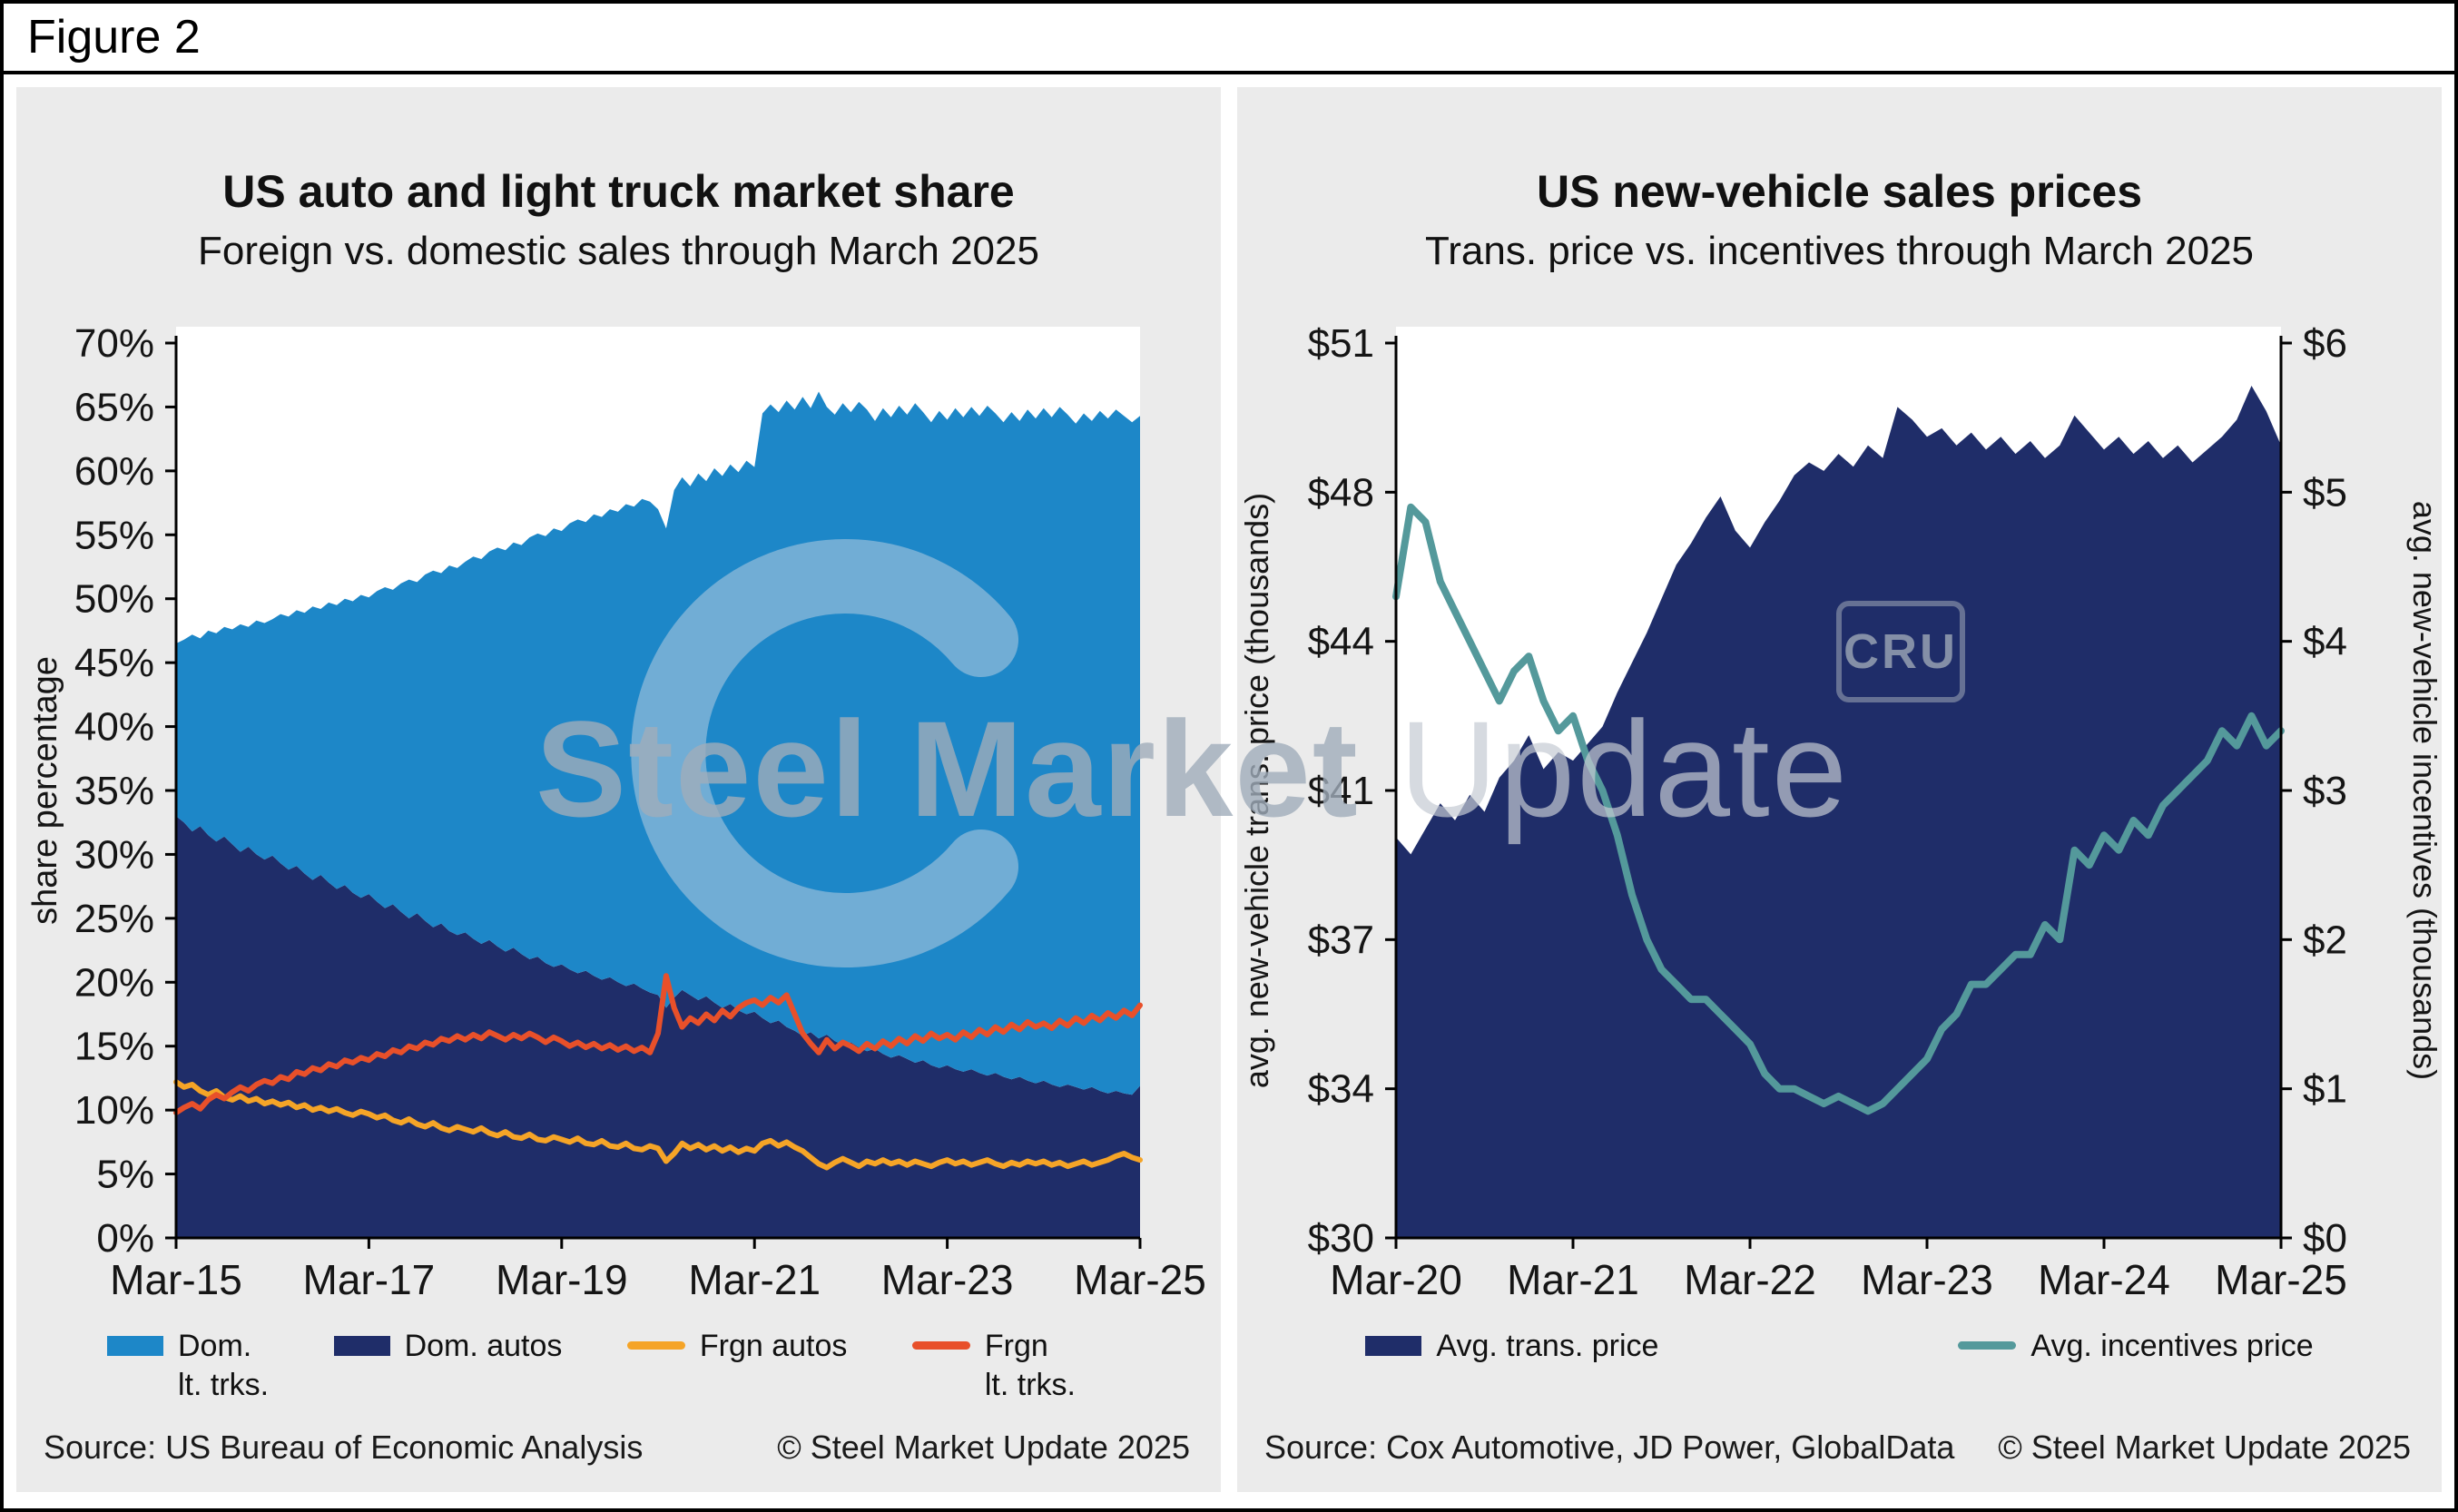 This screenshot has height=1512, width=2458. I want to click on legend-label: Avg. trans. price, so click(1547, 1346).